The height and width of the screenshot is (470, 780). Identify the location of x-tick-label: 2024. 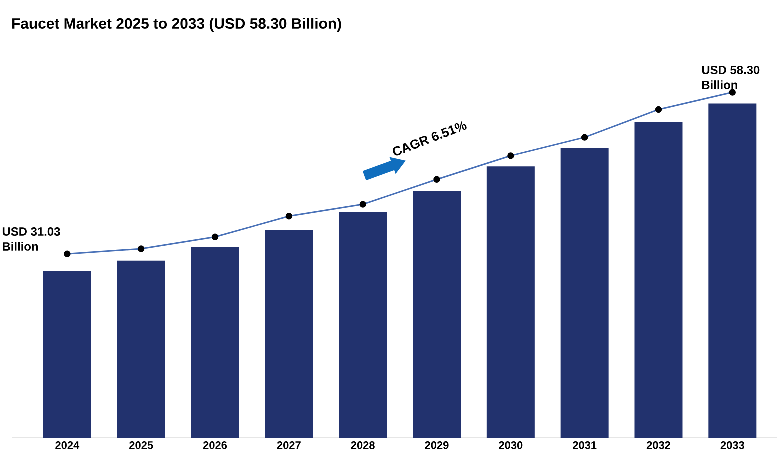
(68, 446).